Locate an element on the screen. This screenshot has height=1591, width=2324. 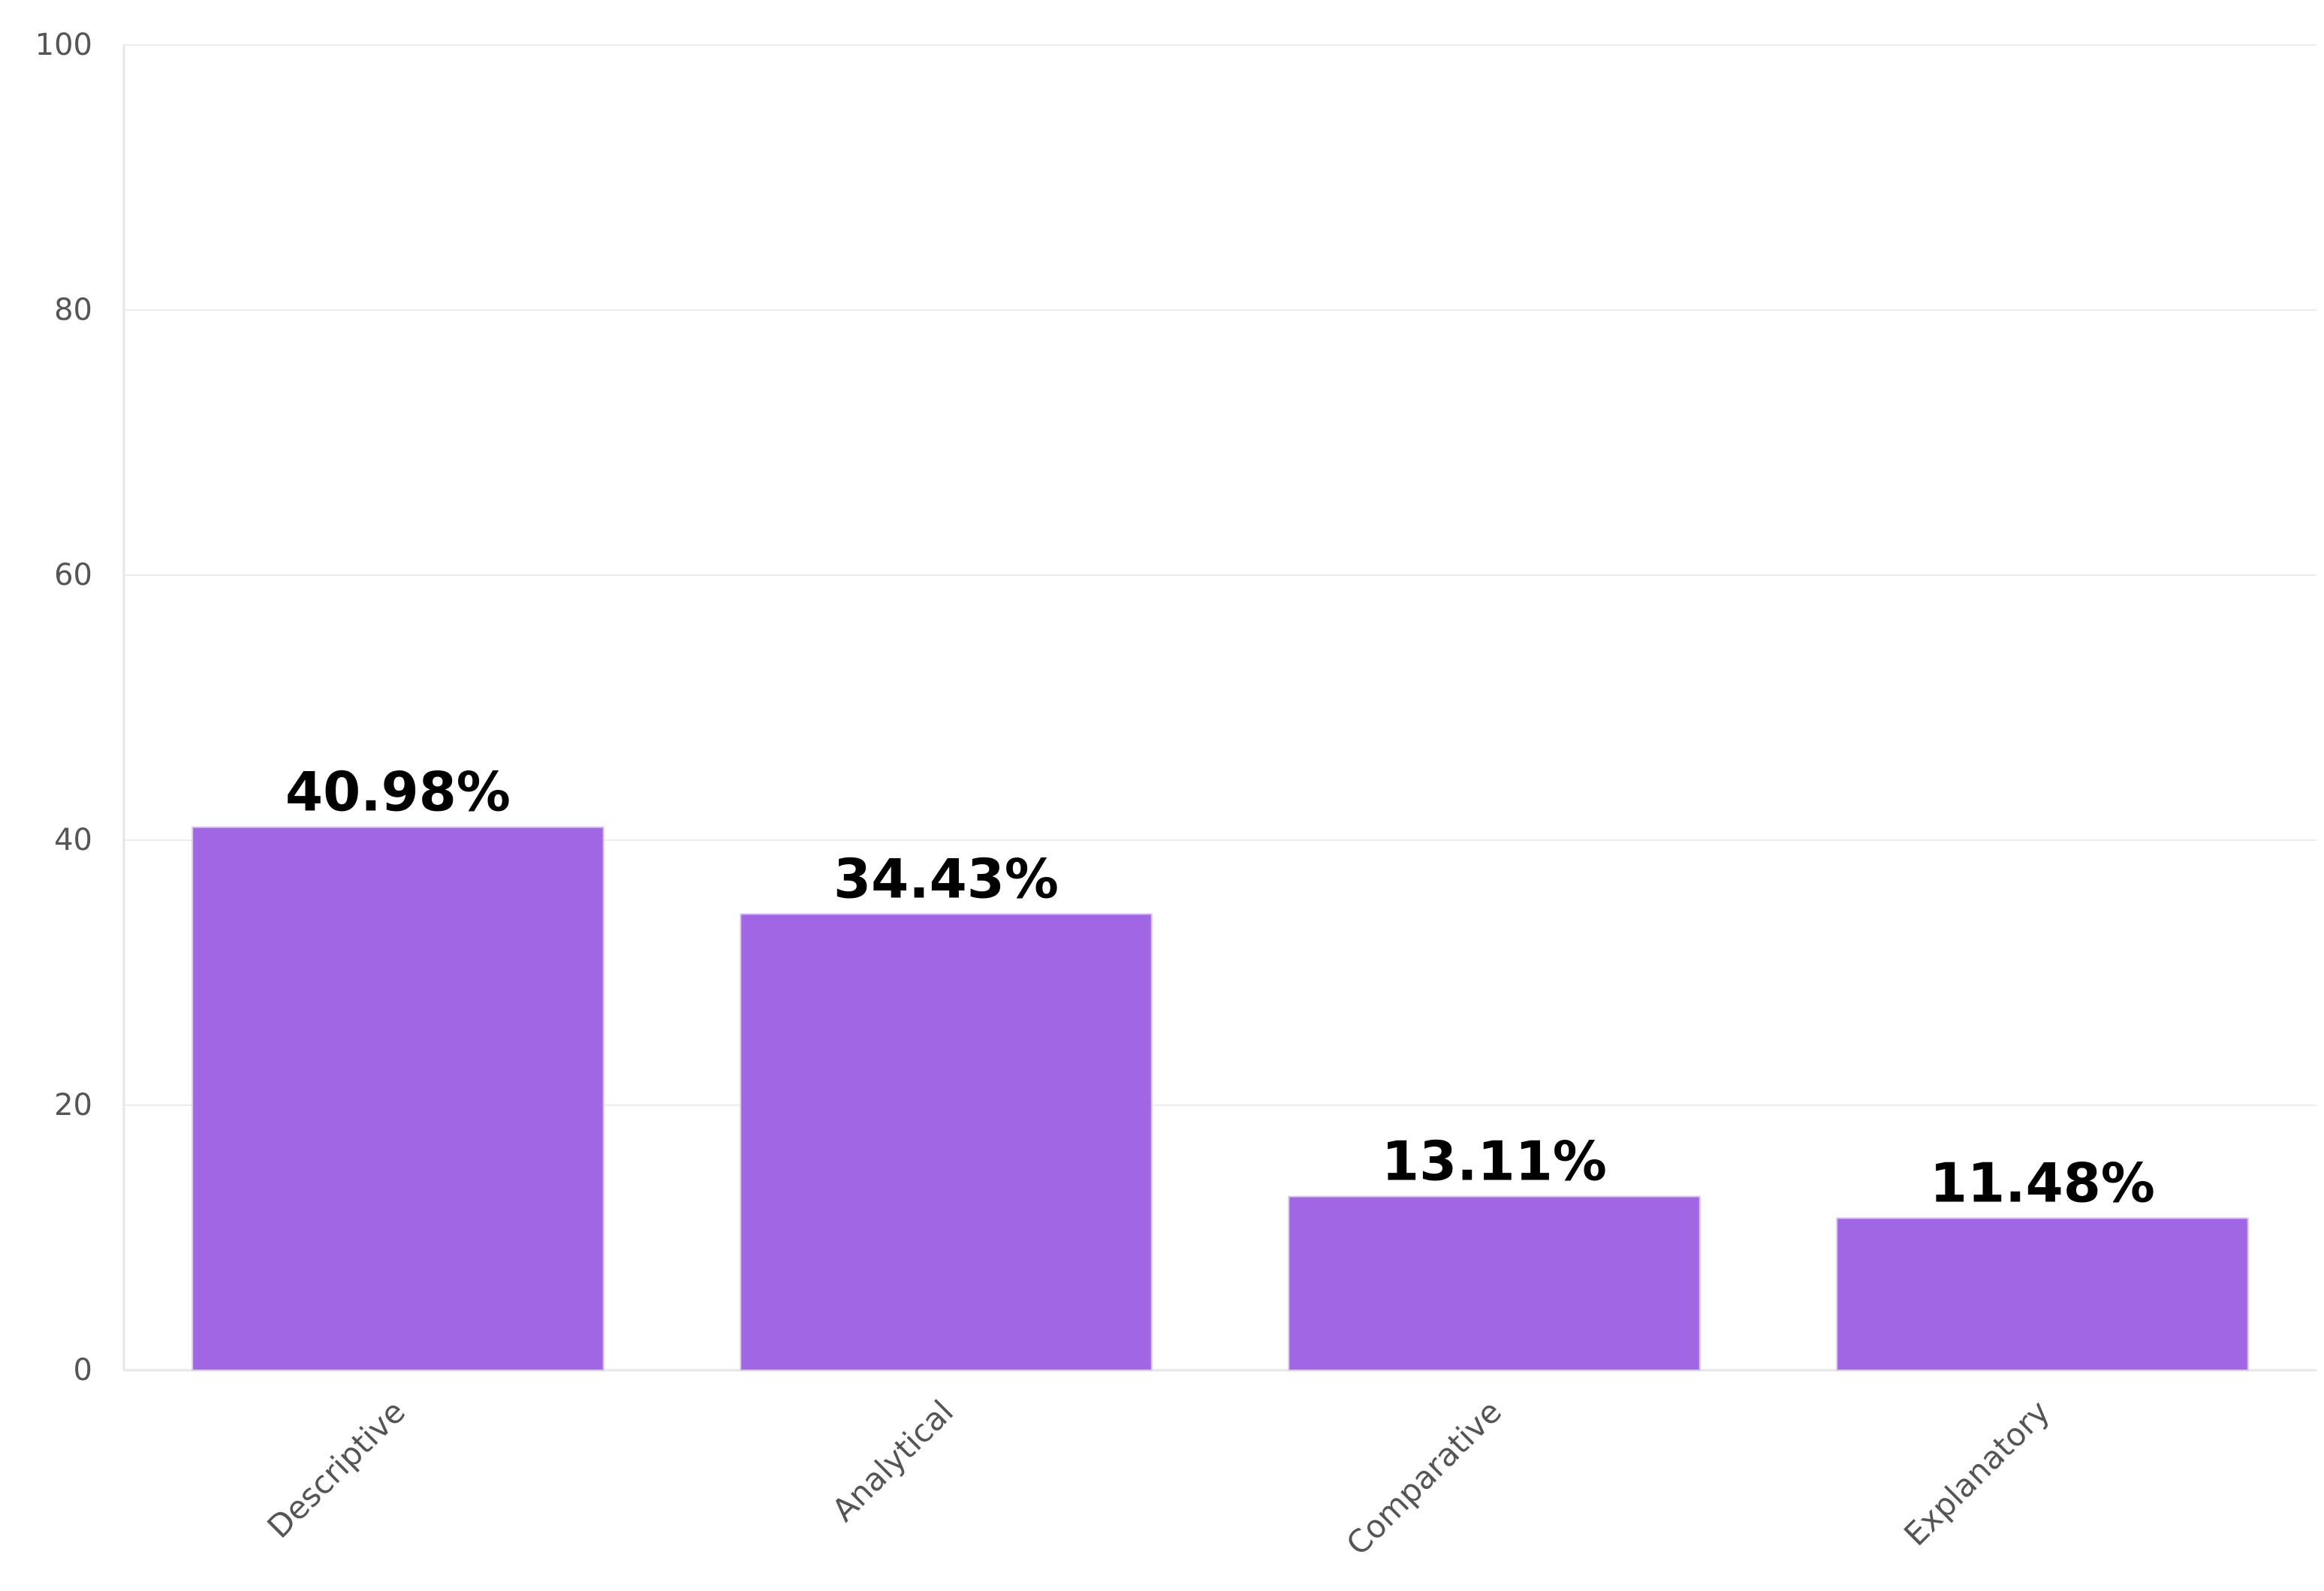
y-tick-label: 60 is located at coordinates (73, 575).